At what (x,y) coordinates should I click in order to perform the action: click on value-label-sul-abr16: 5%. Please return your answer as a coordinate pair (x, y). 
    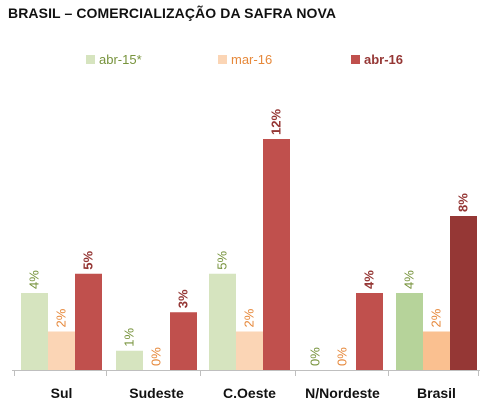
    Looking at the image, I should click on (88, 260).